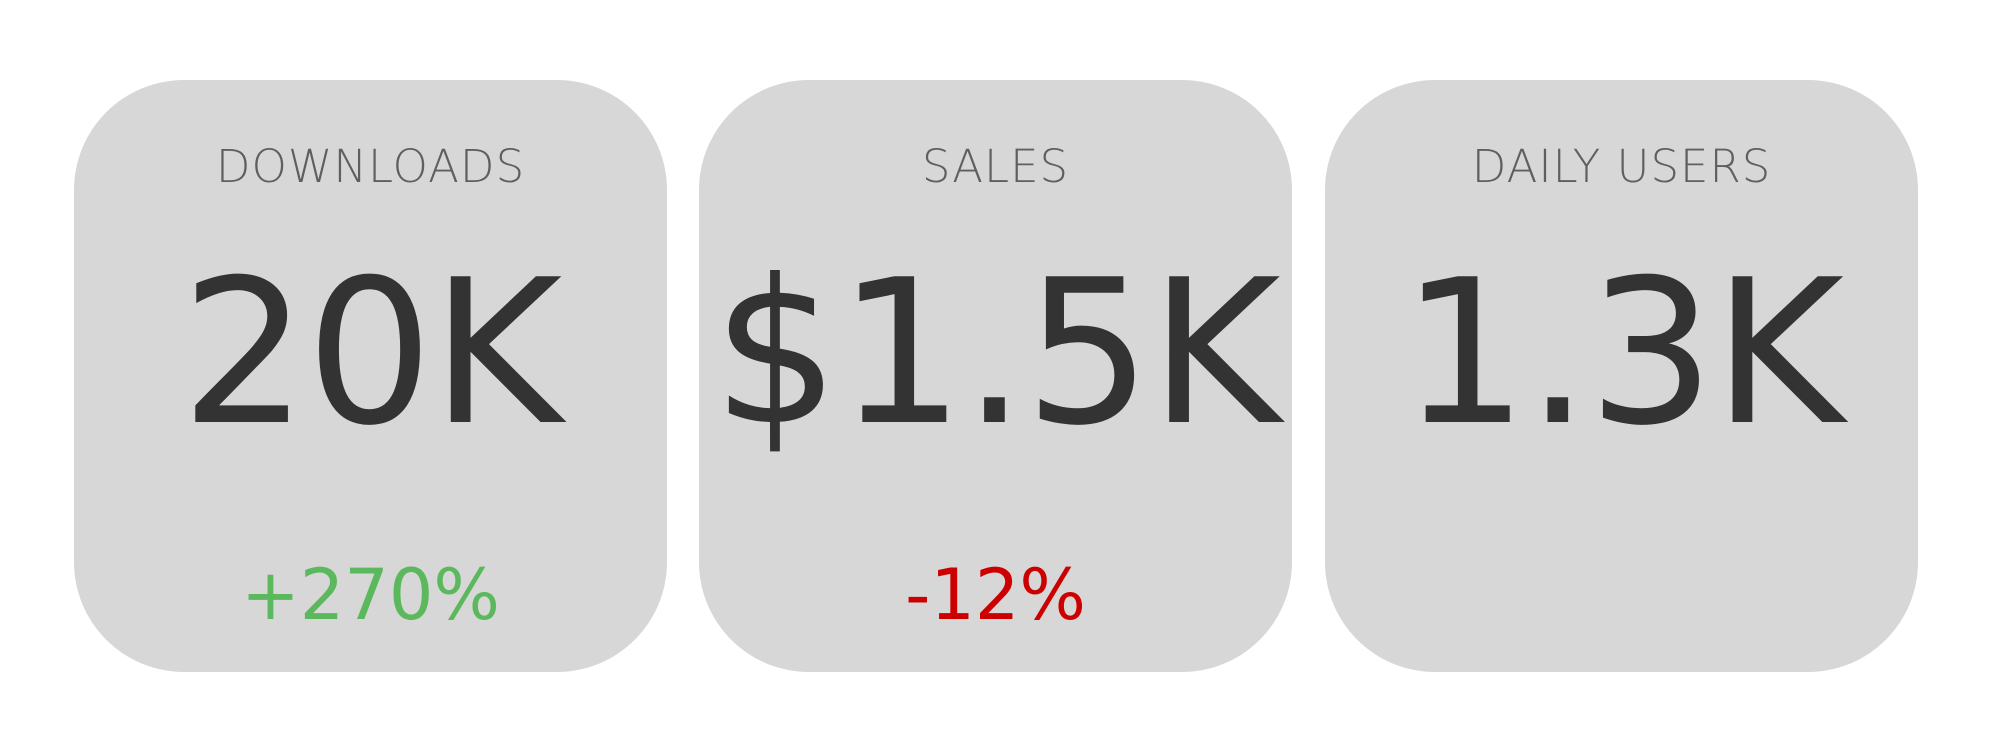 This screenshot has height=743, width=2000. Describe the element at coordinates (996, 353) in the screenshot. I see `card-value: $1.5K` at that location.